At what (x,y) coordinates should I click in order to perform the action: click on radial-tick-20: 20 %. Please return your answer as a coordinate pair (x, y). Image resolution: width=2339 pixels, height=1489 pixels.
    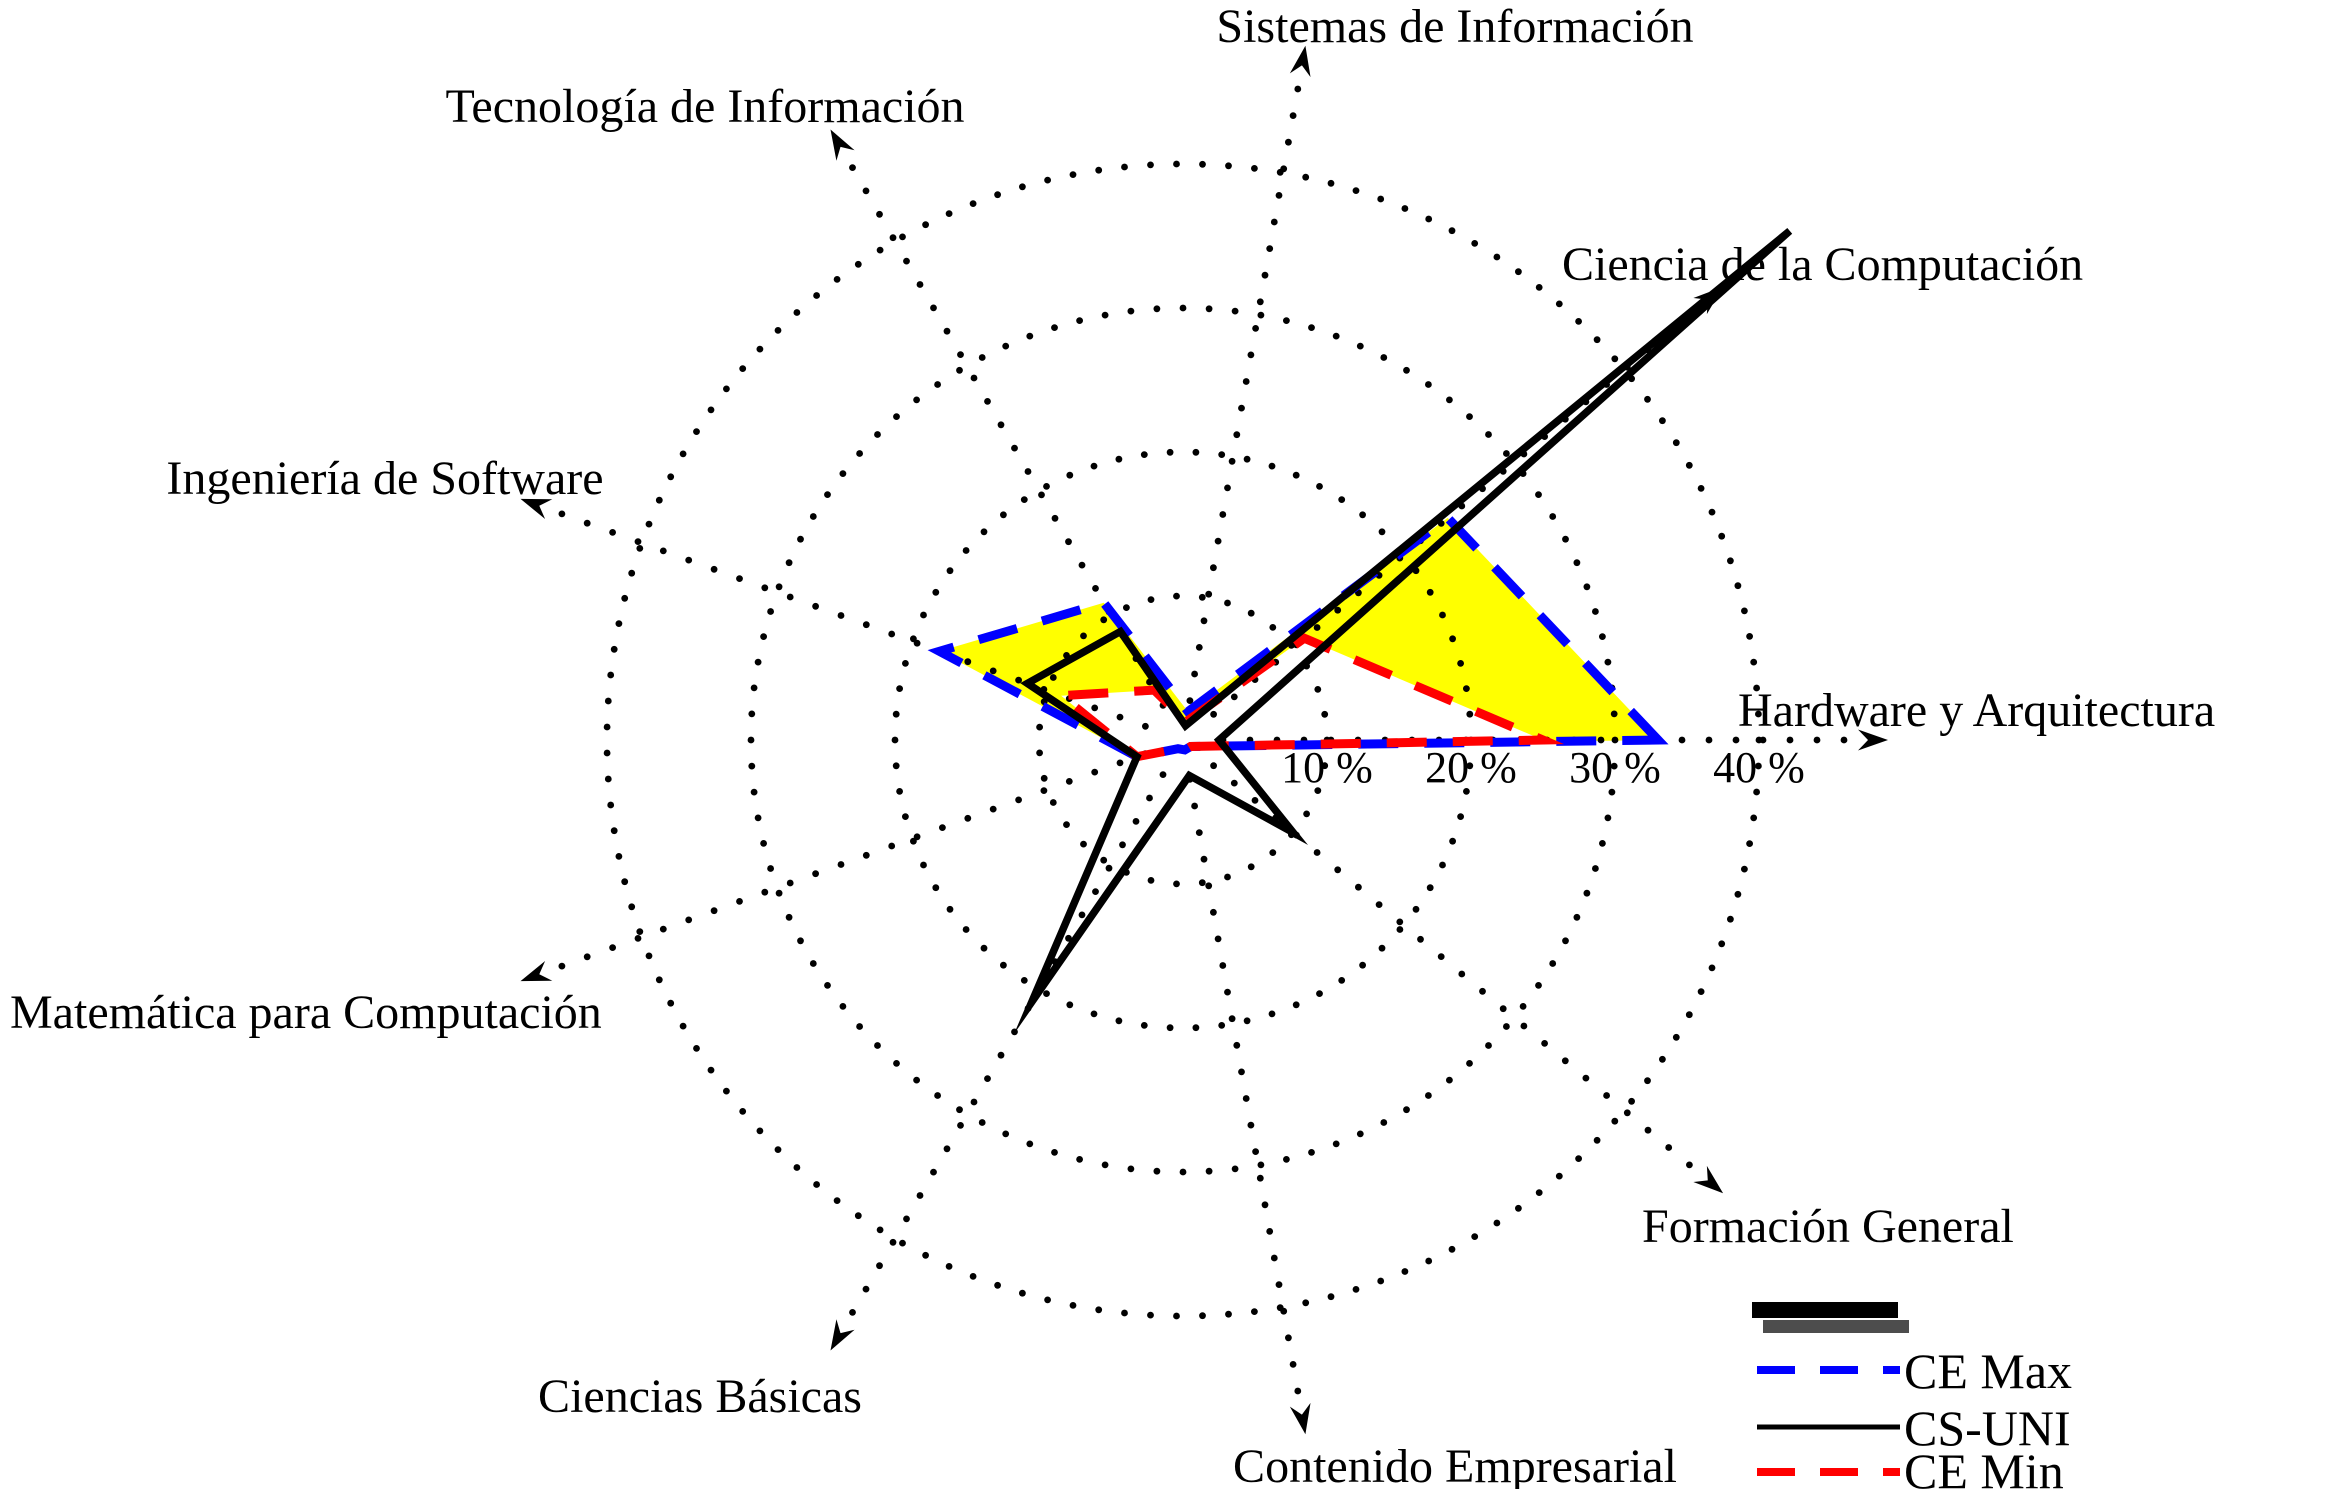
    Looking at the image, I should click on (1471, 767).